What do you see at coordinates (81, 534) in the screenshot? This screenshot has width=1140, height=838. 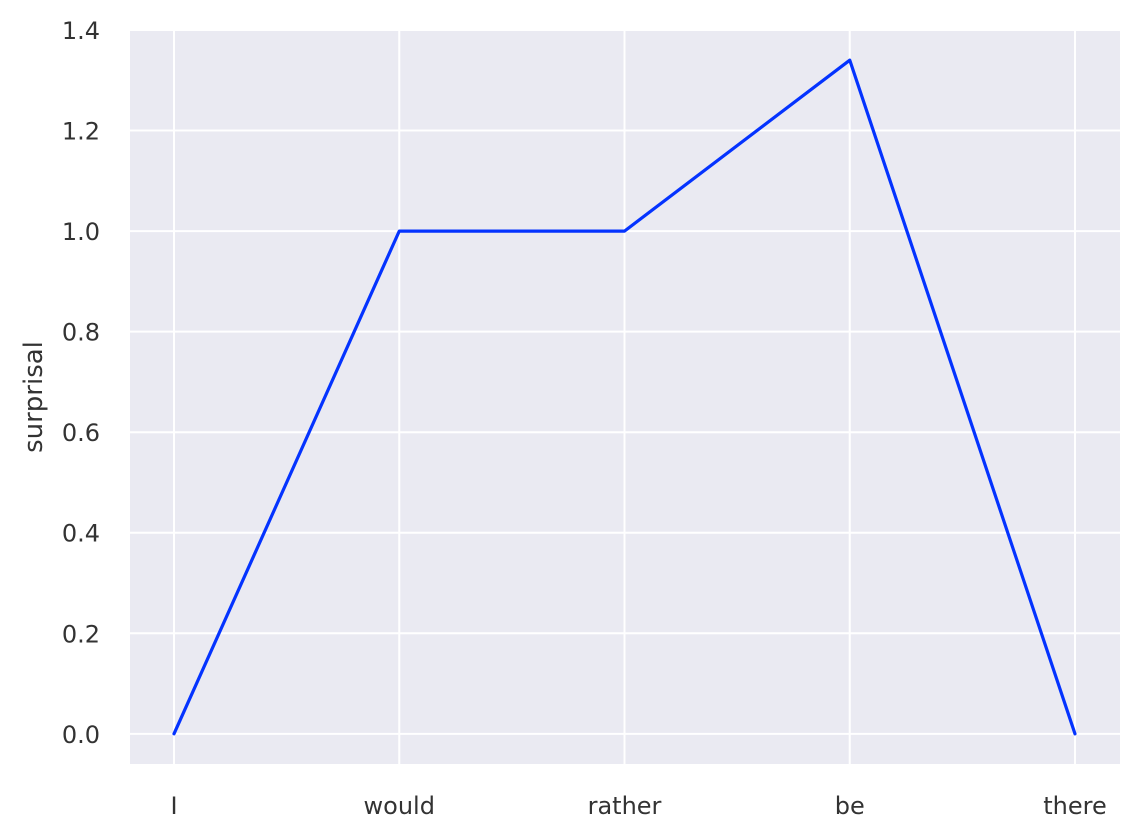 I see `y-tick-label: 0.4` at bounding box center [81, 534].